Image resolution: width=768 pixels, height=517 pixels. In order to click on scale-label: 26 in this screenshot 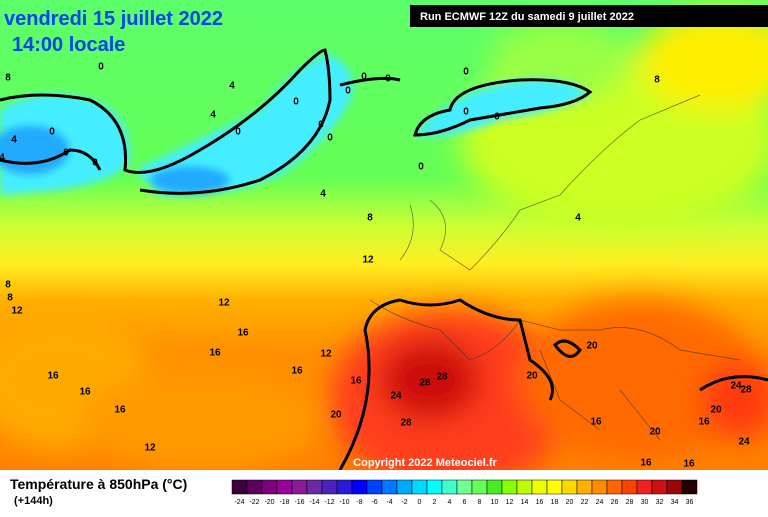, I will do `click(615, 502)`.